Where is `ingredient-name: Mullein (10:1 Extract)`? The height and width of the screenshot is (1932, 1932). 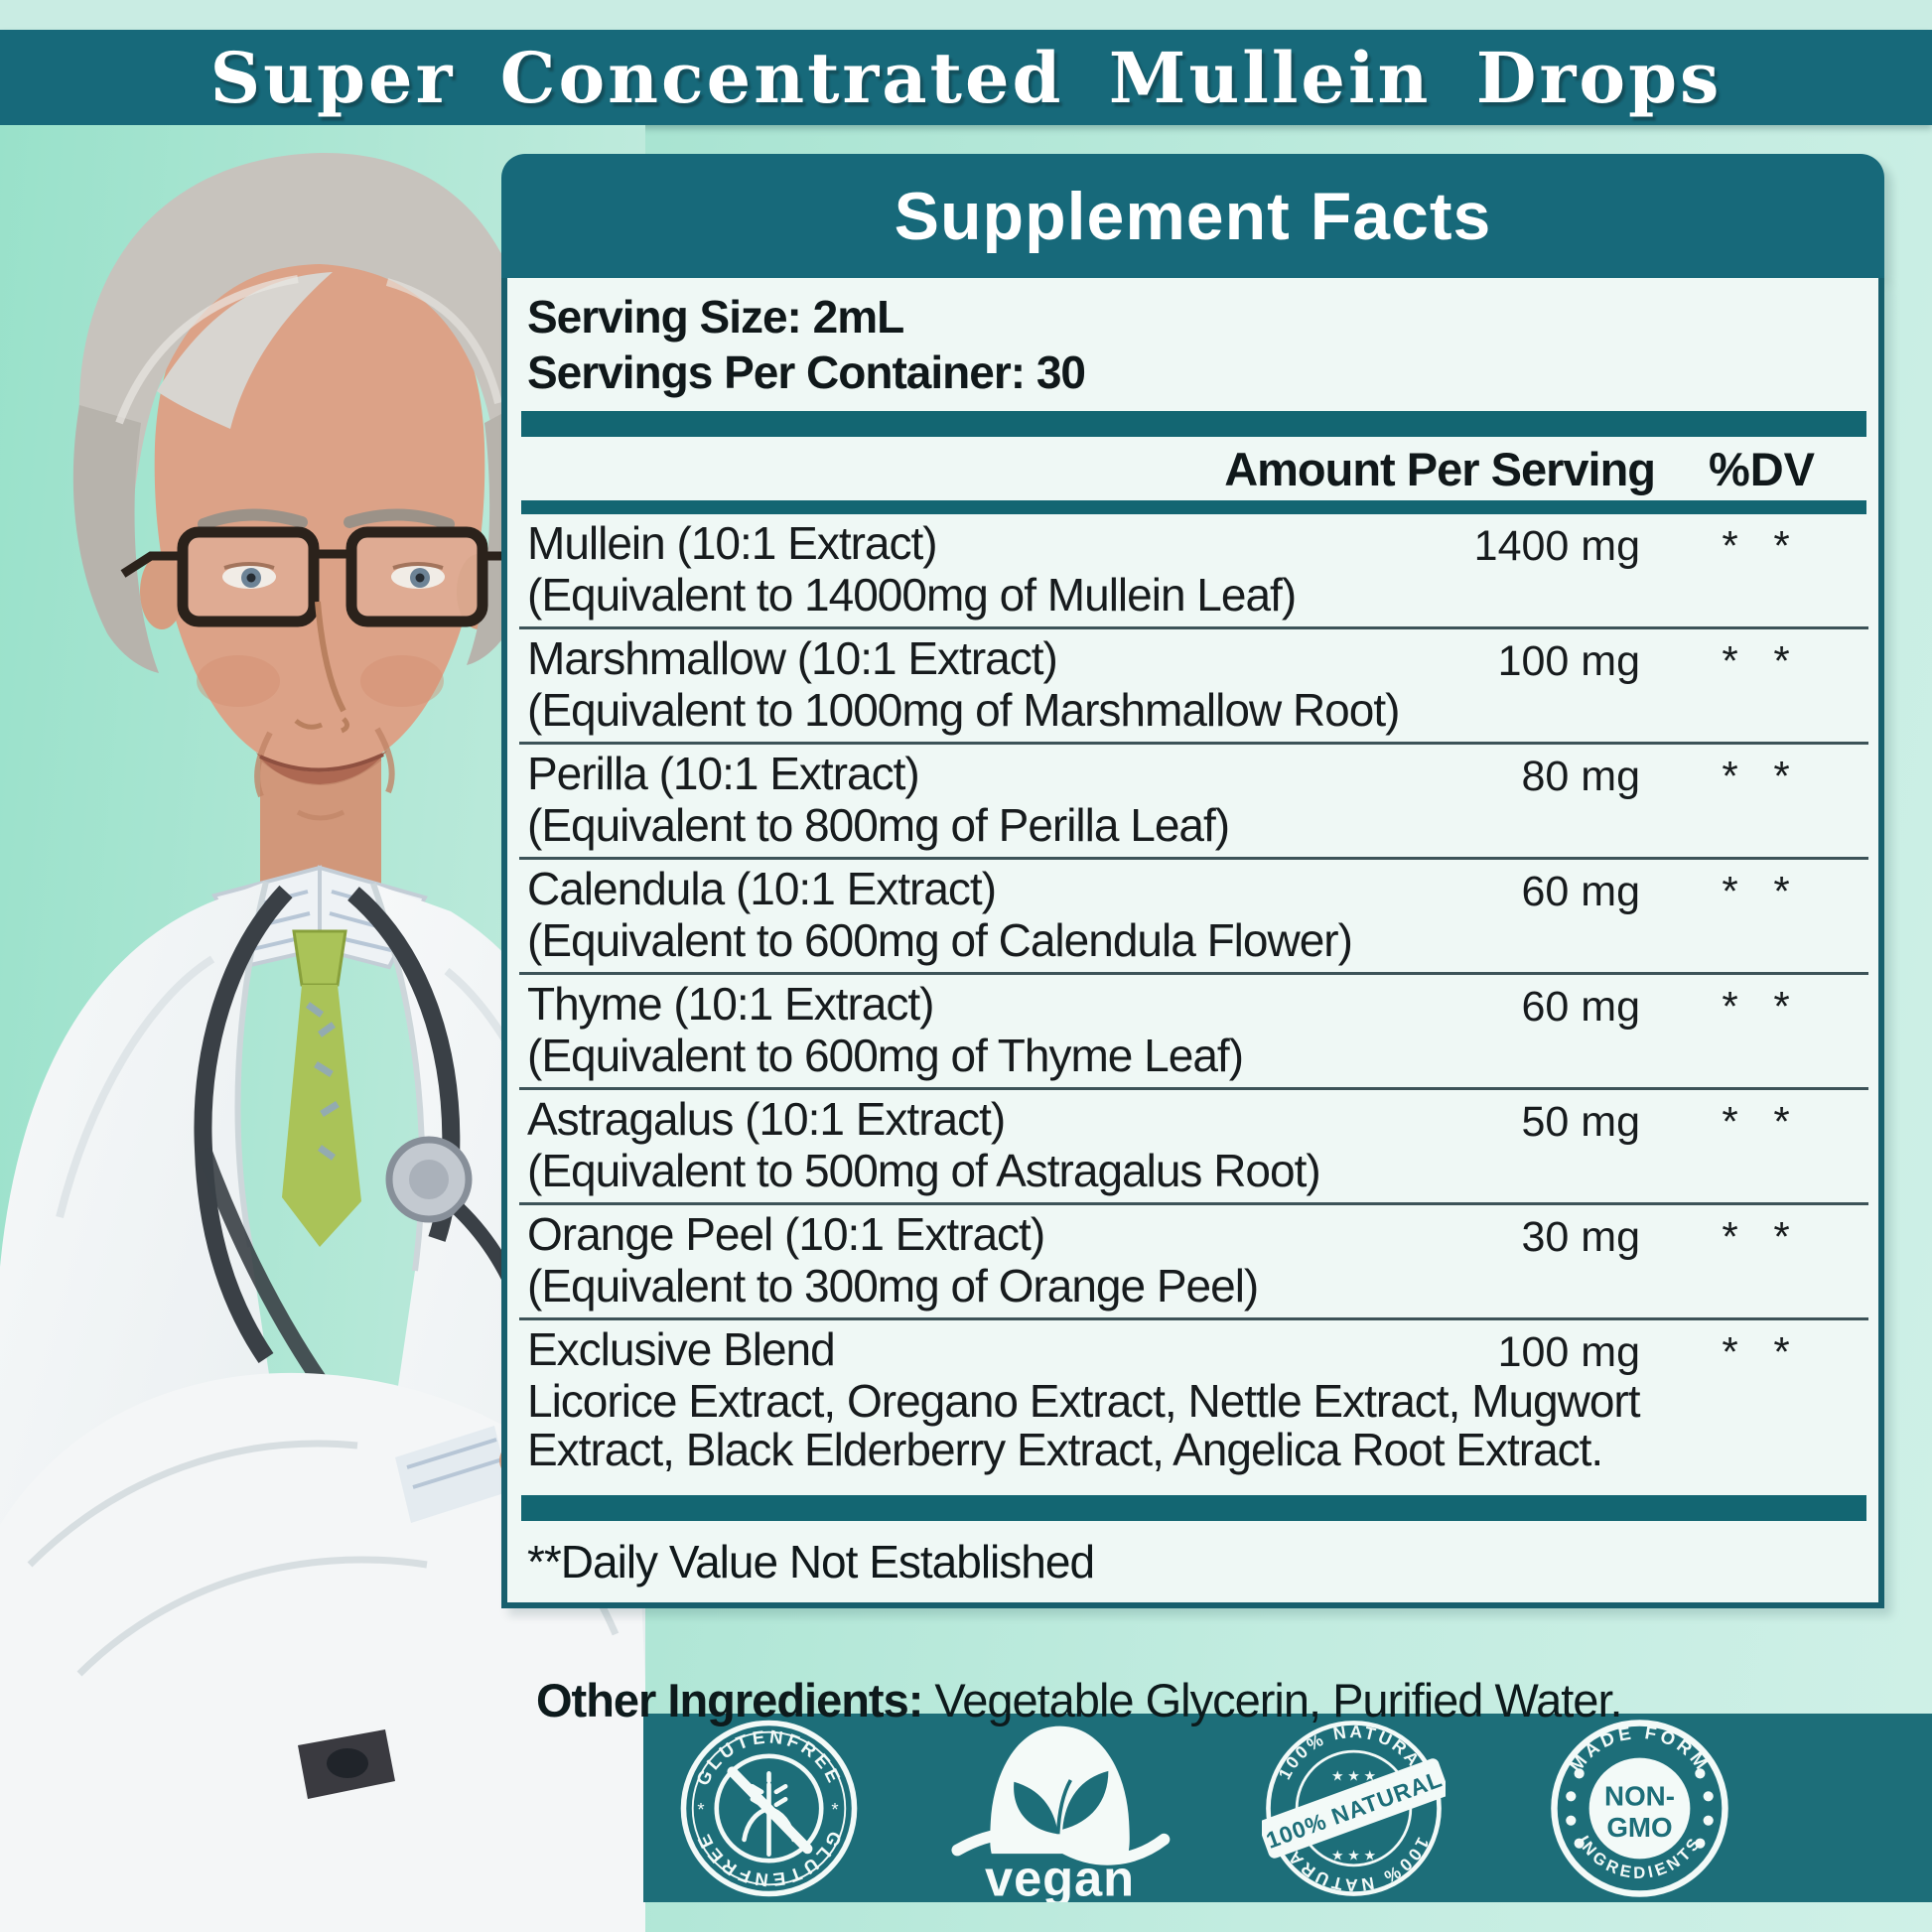
ingredient-name: Mullein (10:1 Extract) is located at coordinates (732, 543).